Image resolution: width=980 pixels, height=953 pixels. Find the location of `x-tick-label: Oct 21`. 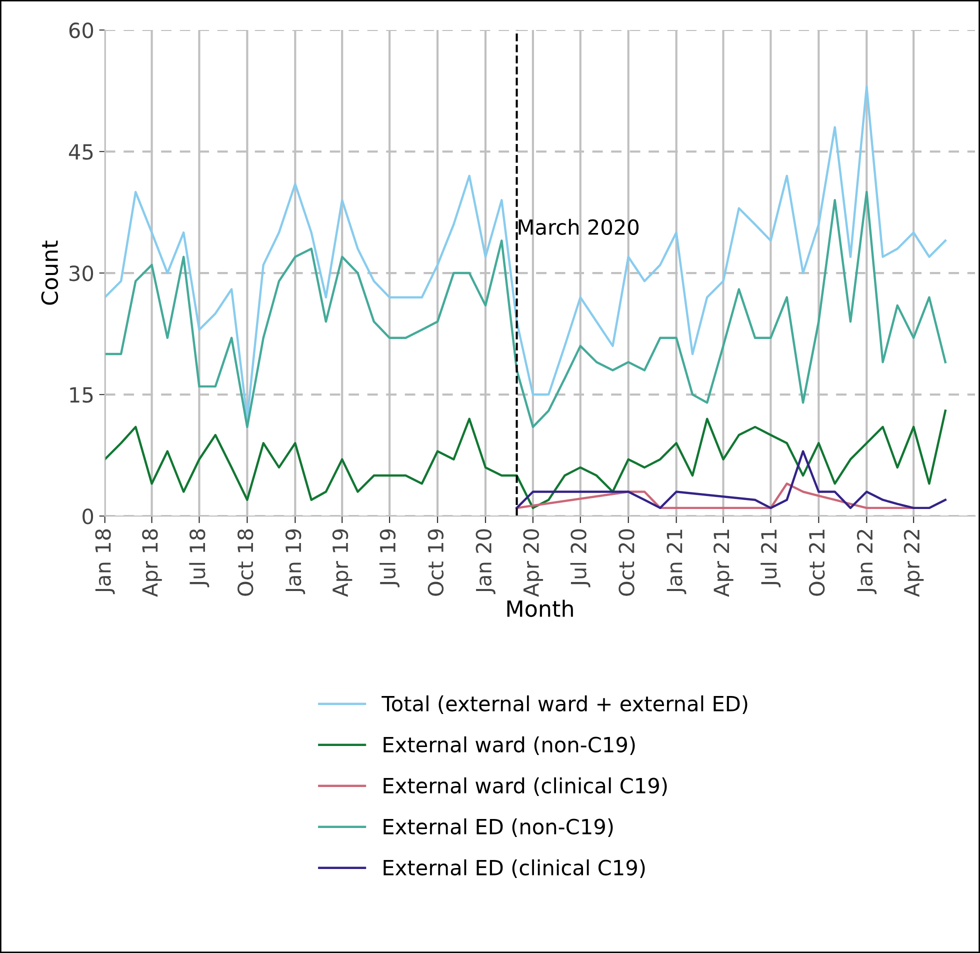

x-tick-label: Oct 21 is located at coordinates (816, 563).